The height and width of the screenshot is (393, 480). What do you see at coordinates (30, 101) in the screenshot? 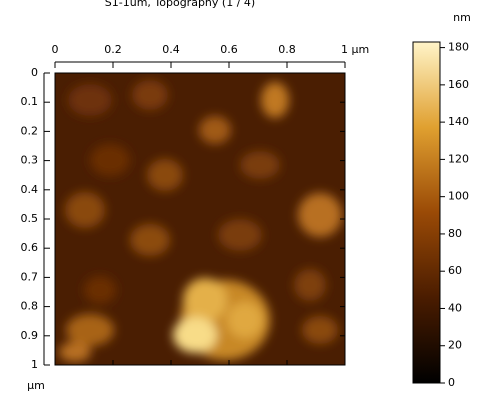
I see `y-tick-label: 0.1` at bounding box center [30, 101].